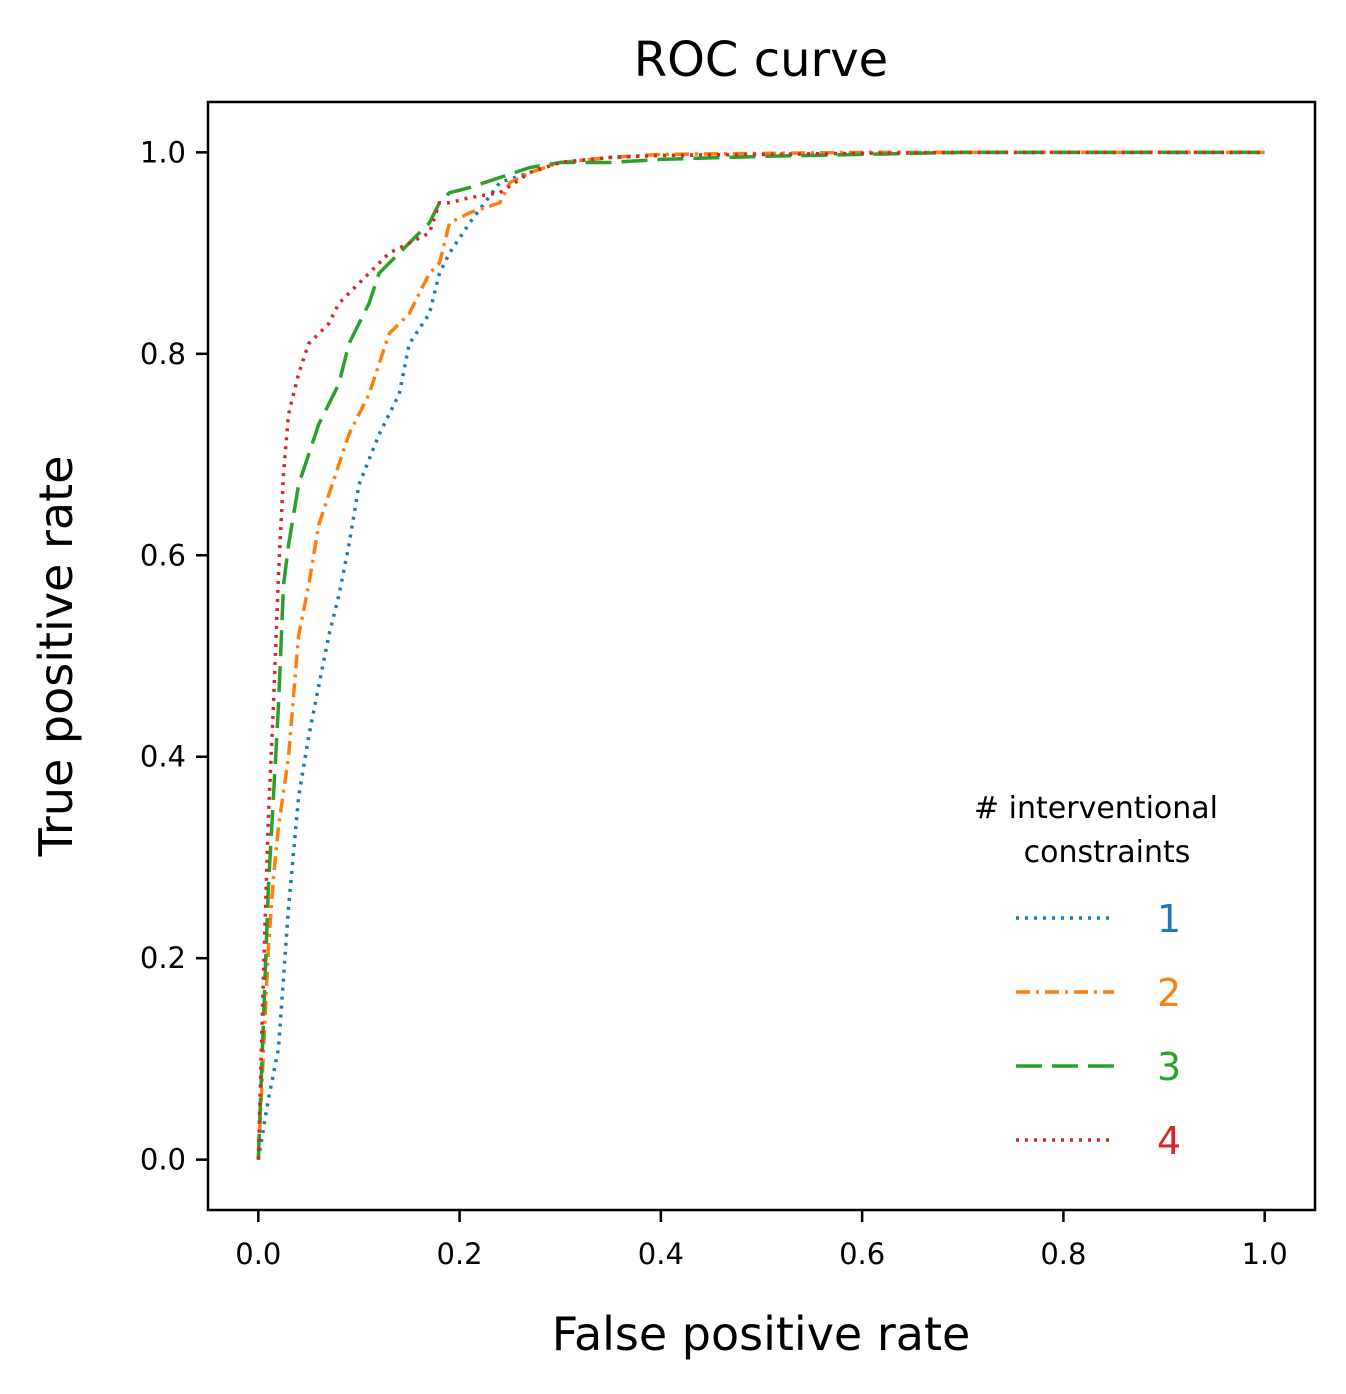  Describe the element at coordinates (163, 958) in the screenshot. I see `y-tick-label: 0.2` at that location.